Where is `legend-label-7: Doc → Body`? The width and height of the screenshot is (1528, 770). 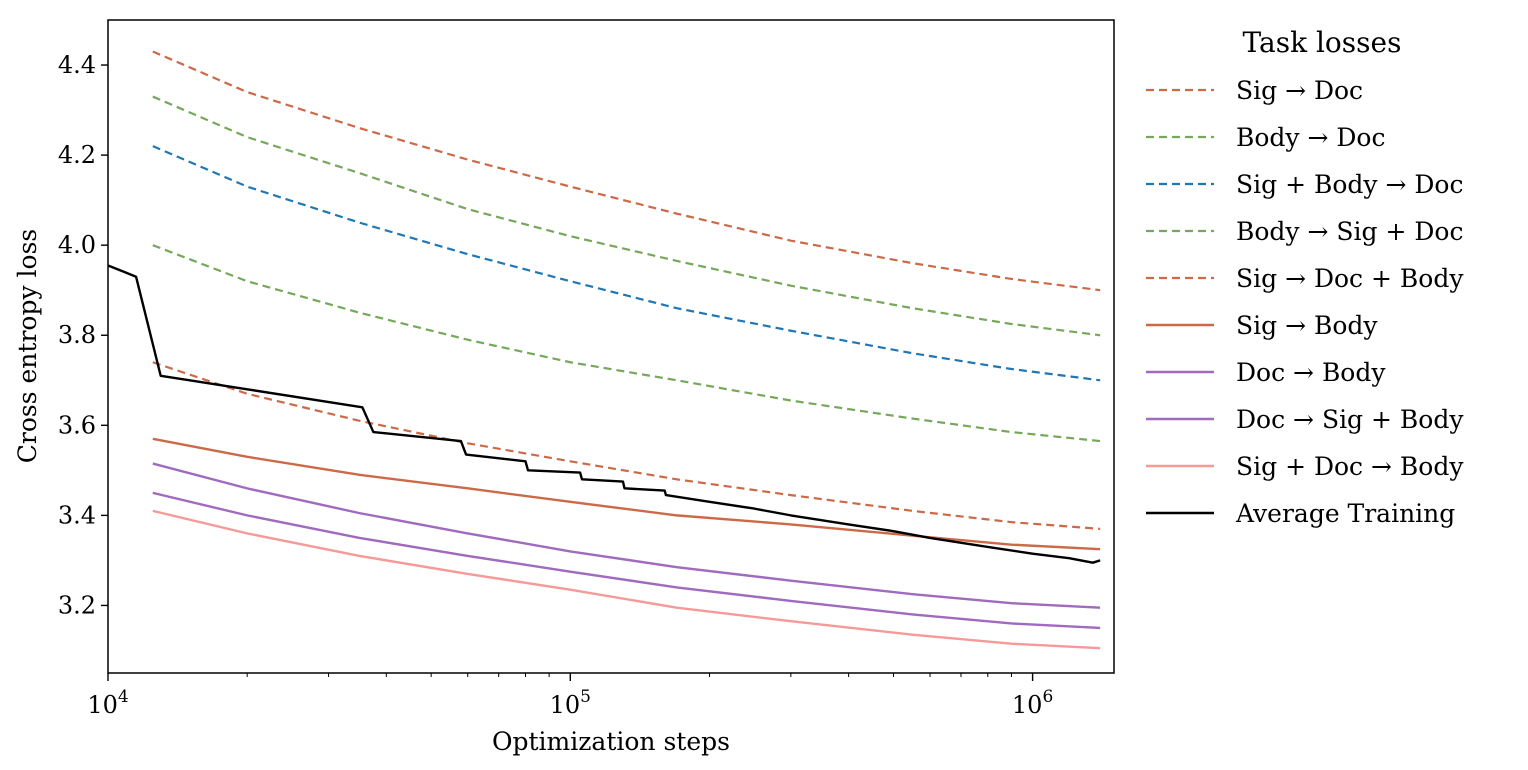 legend-label-7: Doc → Body is located at coordinates (1311, 372).